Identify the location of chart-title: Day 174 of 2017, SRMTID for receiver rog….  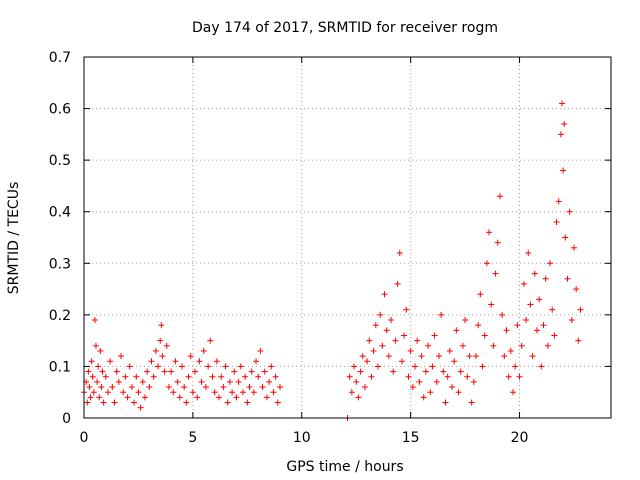
(345, 28).